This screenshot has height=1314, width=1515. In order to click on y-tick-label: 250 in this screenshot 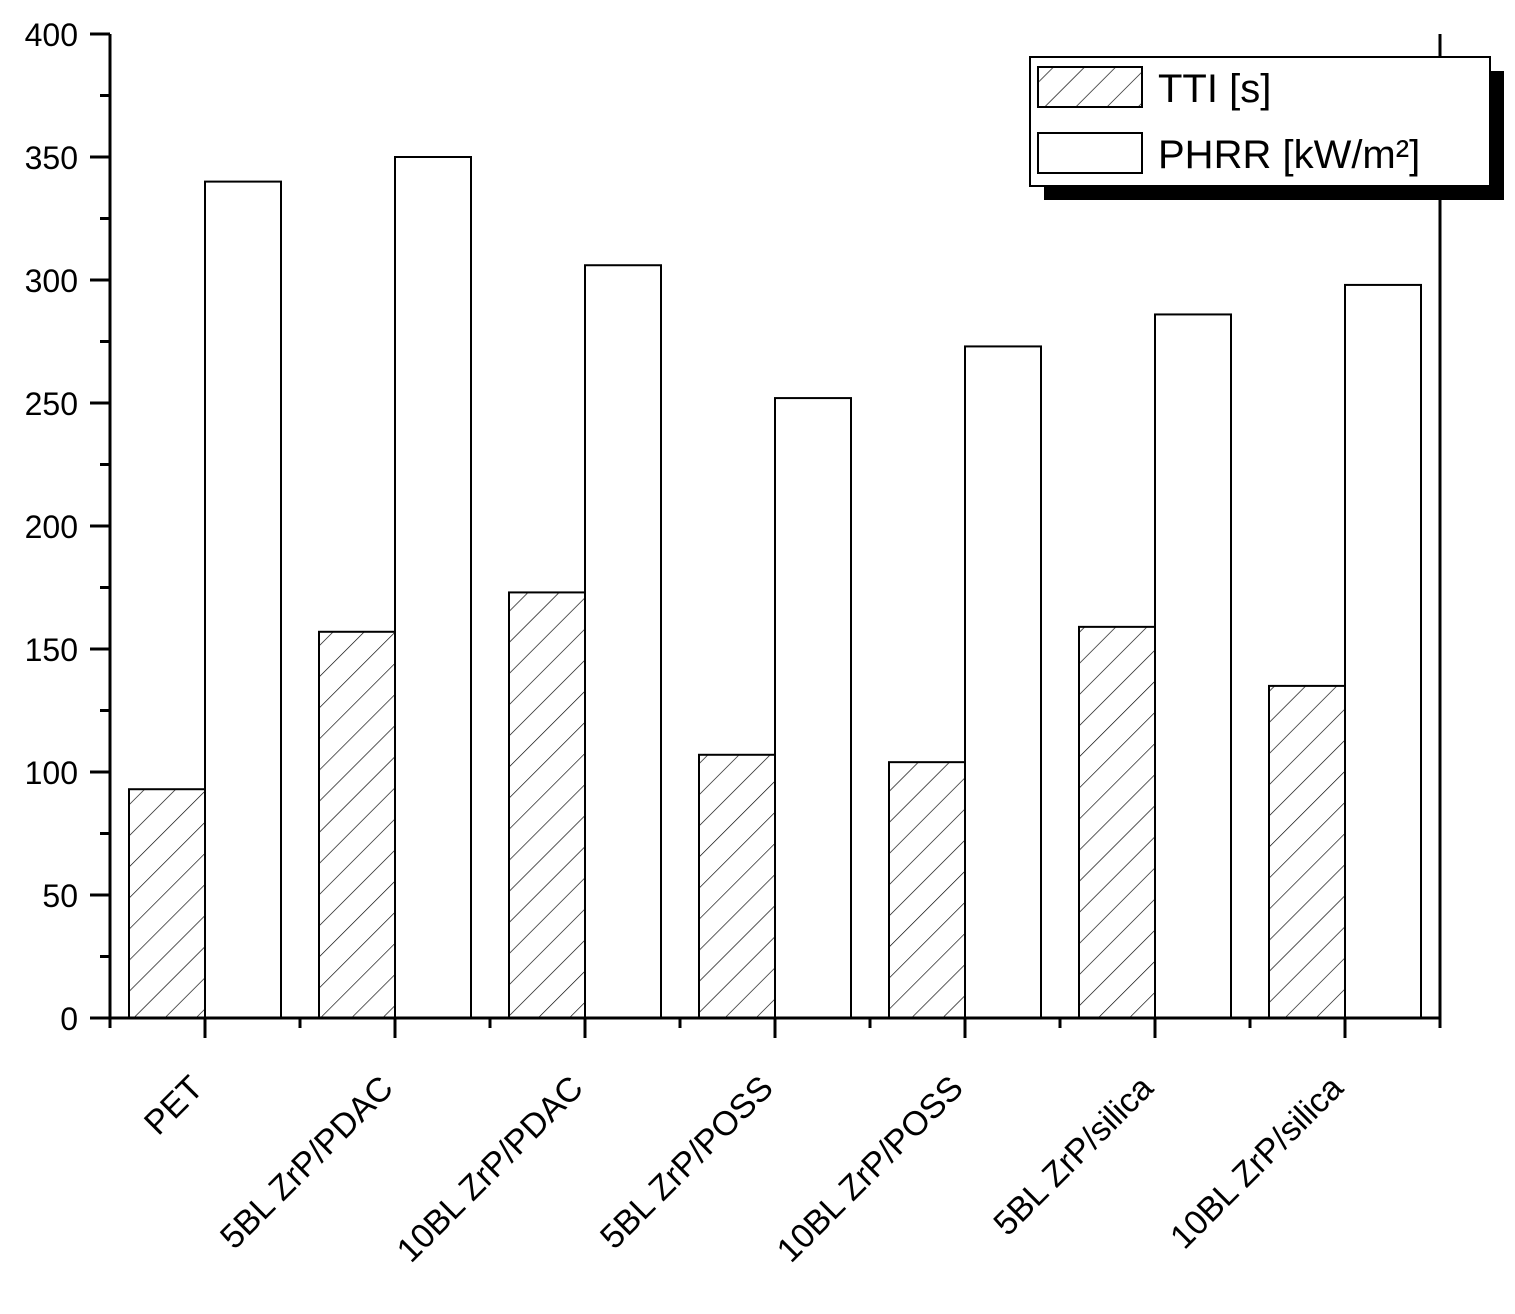, I will do `click(51, 404)`.